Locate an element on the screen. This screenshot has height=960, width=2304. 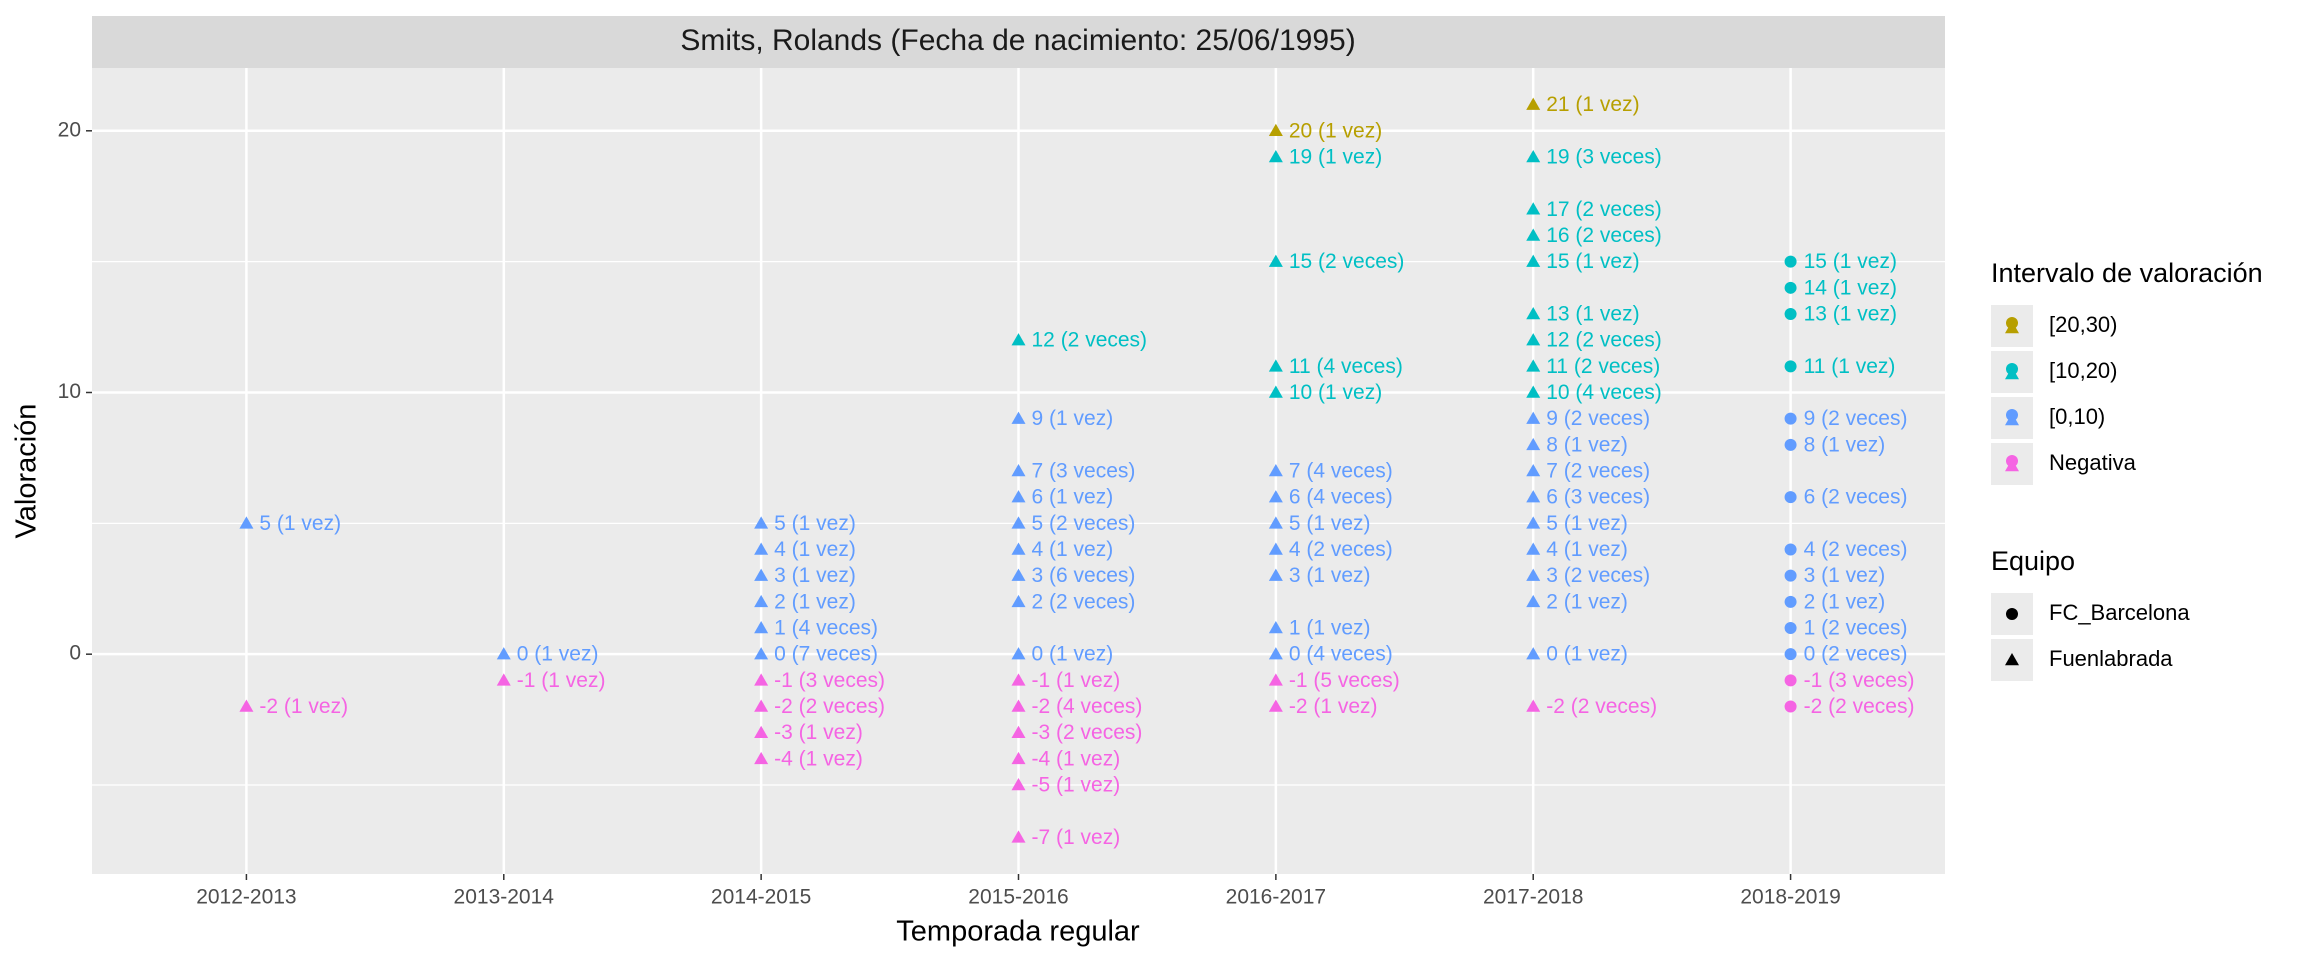
y-tick-label: 0 is located at coordinates (75, 653).